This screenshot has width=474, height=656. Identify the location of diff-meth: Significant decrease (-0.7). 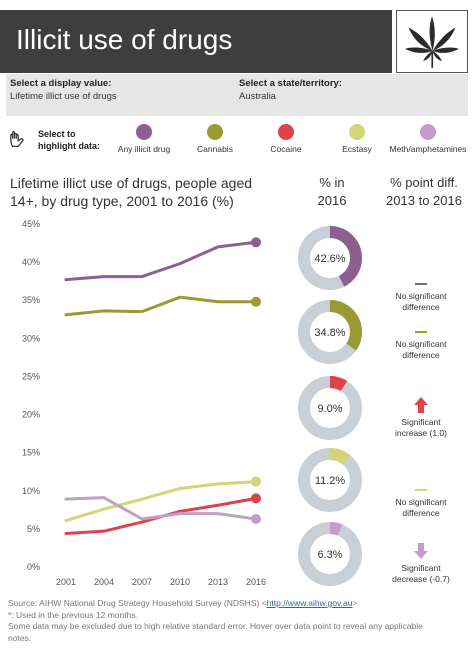
(421, 563).